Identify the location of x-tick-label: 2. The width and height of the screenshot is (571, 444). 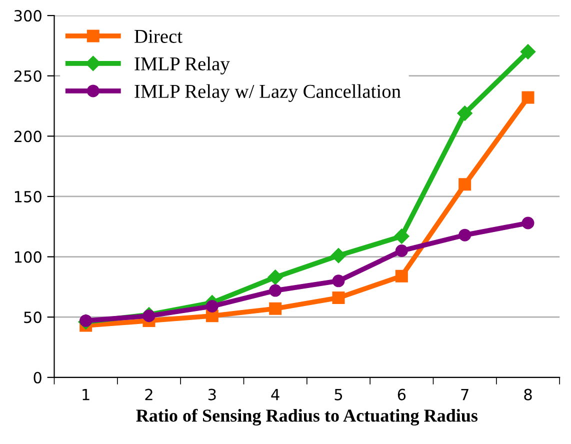
(148, 394).